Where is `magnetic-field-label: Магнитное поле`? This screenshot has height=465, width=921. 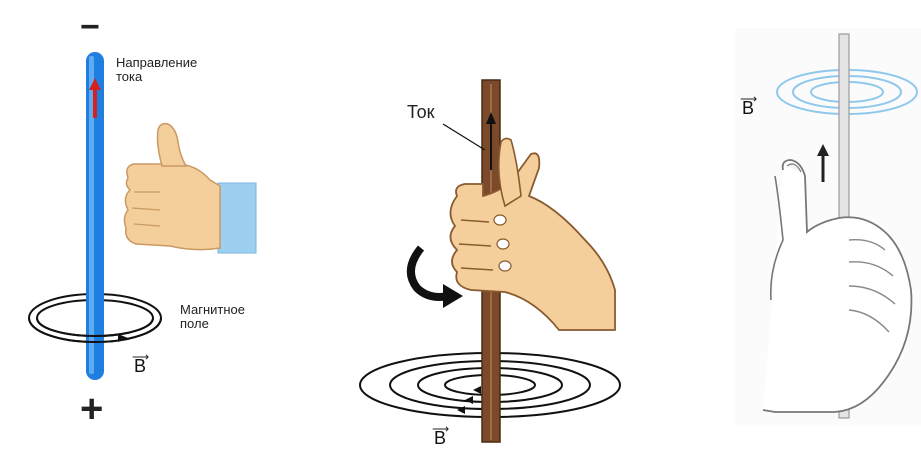
magnetic-field-label: Магнитное поле is located at coordinates (212, 316).